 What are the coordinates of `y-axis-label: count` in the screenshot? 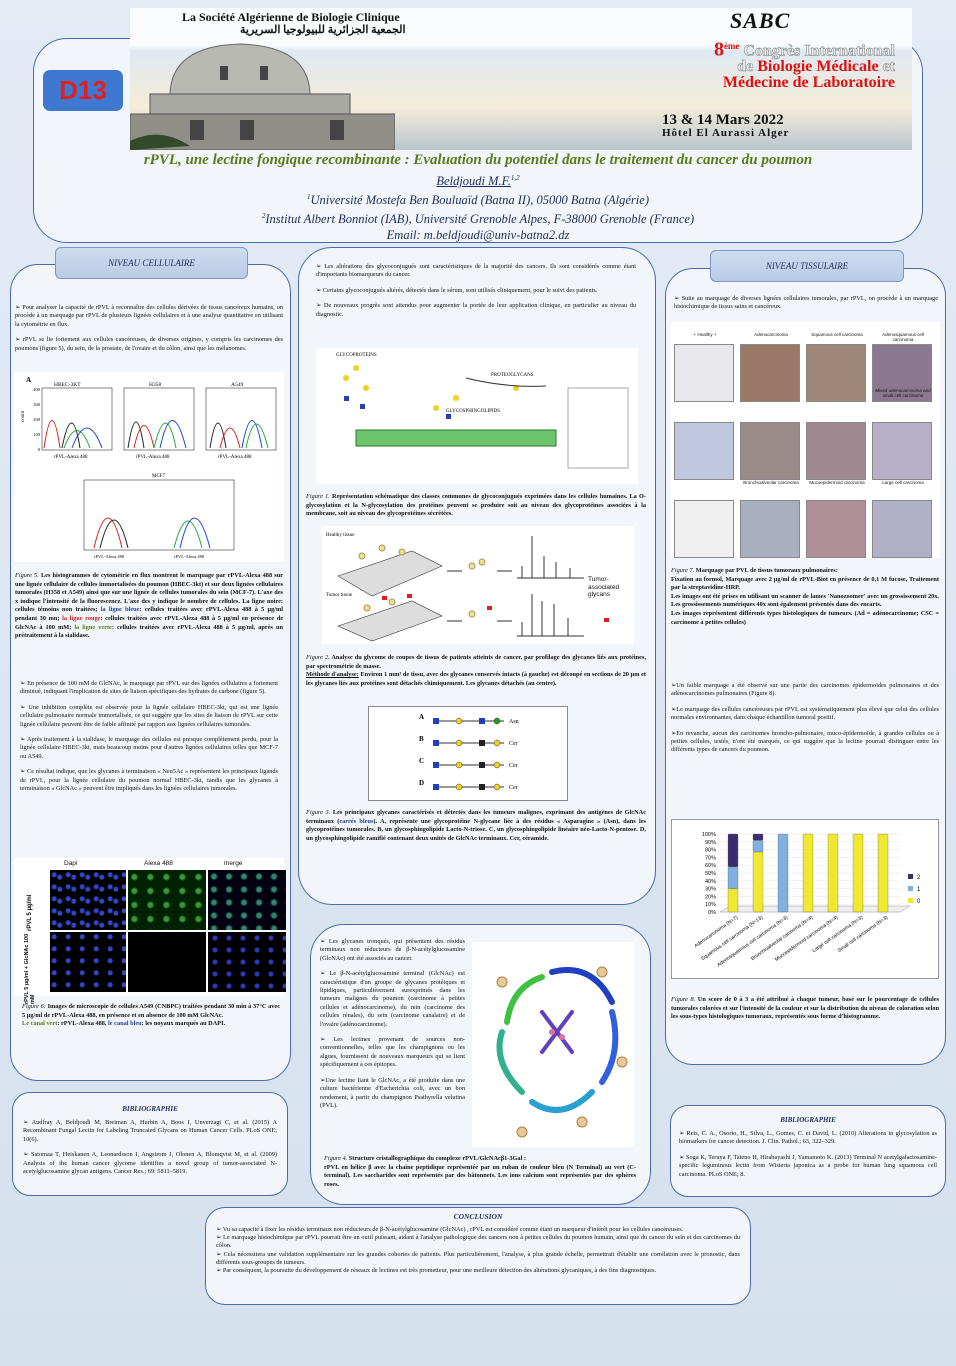 It's located at (23, 416).